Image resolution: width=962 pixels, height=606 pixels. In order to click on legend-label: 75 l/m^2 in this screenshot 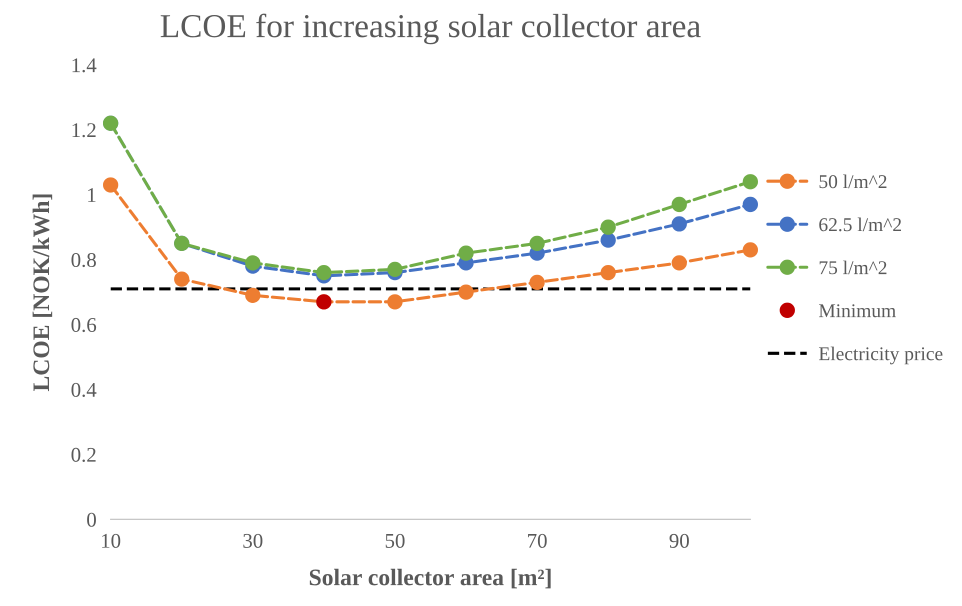, I will do `click(853, 267)`.